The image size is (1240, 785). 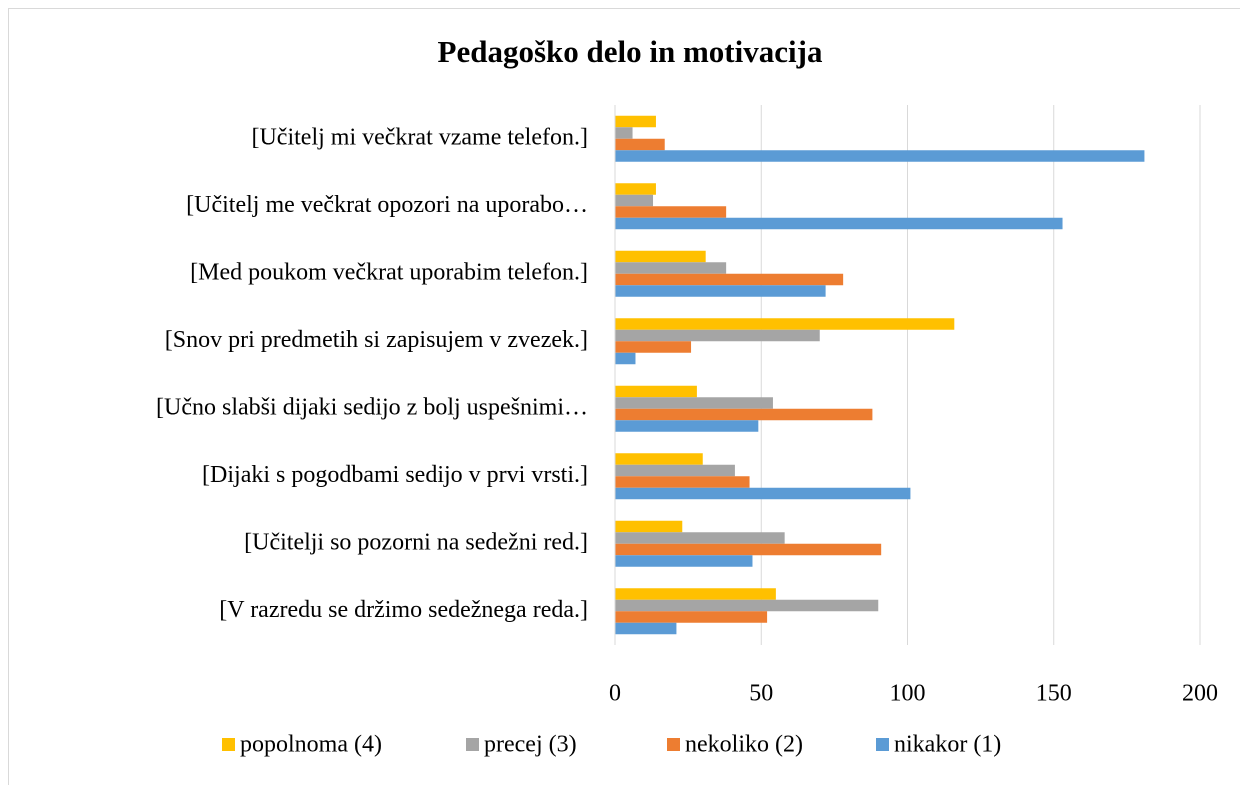 I want to click on y-tick-label: [Učitelj mi večkrat vzame telefon.], so click(x=419, y=137).